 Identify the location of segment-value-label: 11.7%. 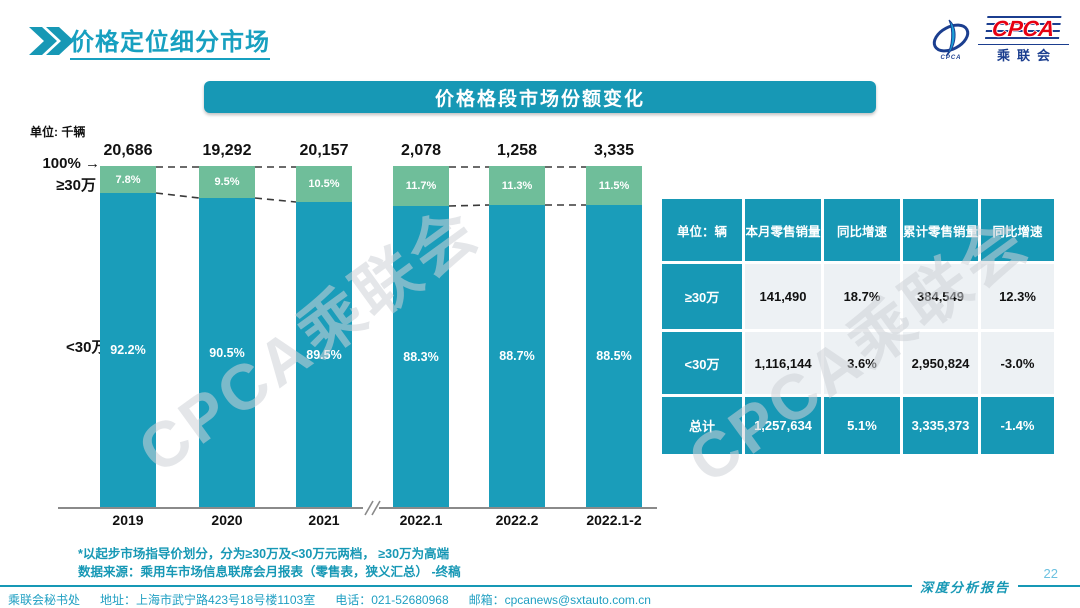
(421, 186).